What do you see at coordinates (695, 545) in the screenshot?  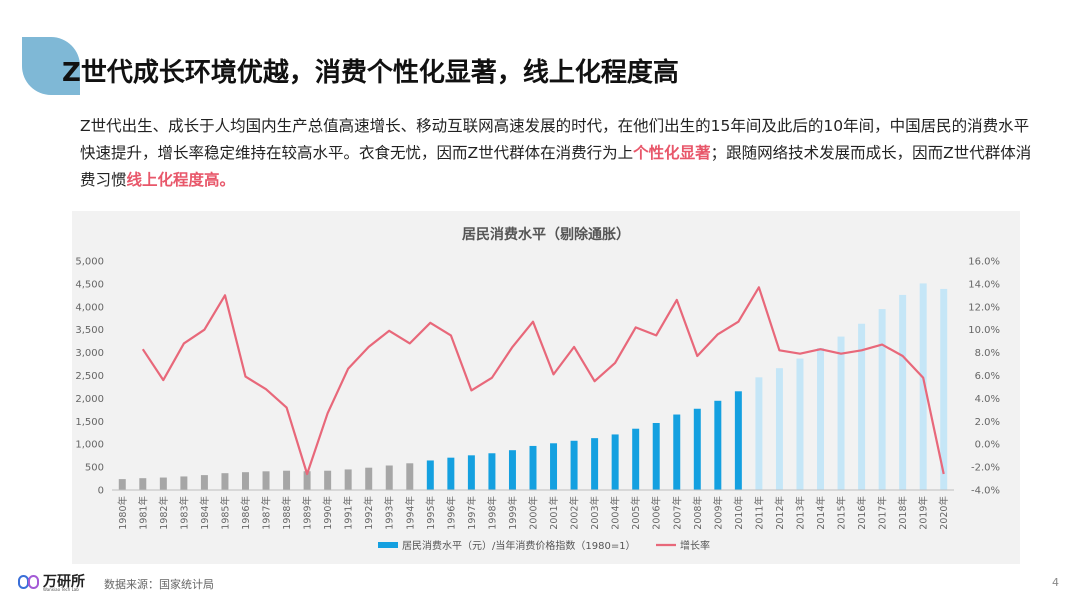 I see `legend-label-growth: 增长率` at bounding box center [695, 545].